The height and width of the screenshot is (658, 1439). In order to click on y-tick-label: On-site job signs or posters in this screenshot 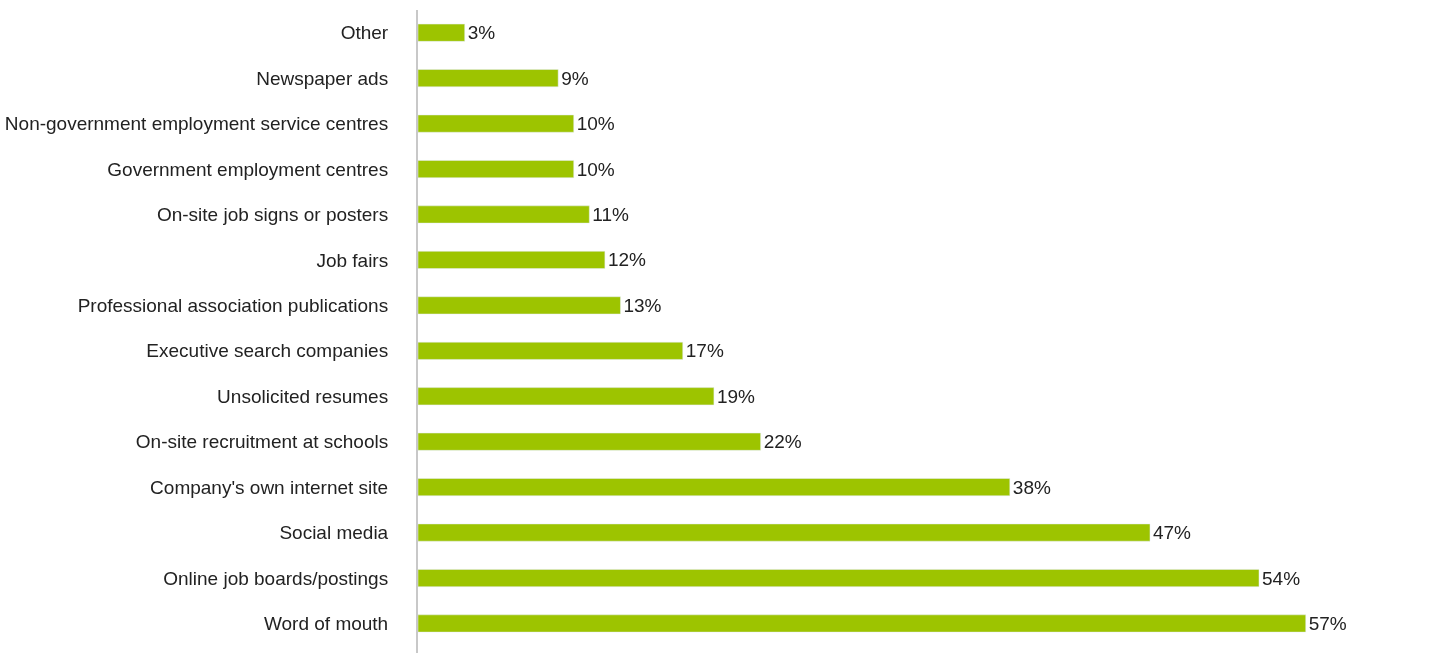, I will do `click(272, 215)`.